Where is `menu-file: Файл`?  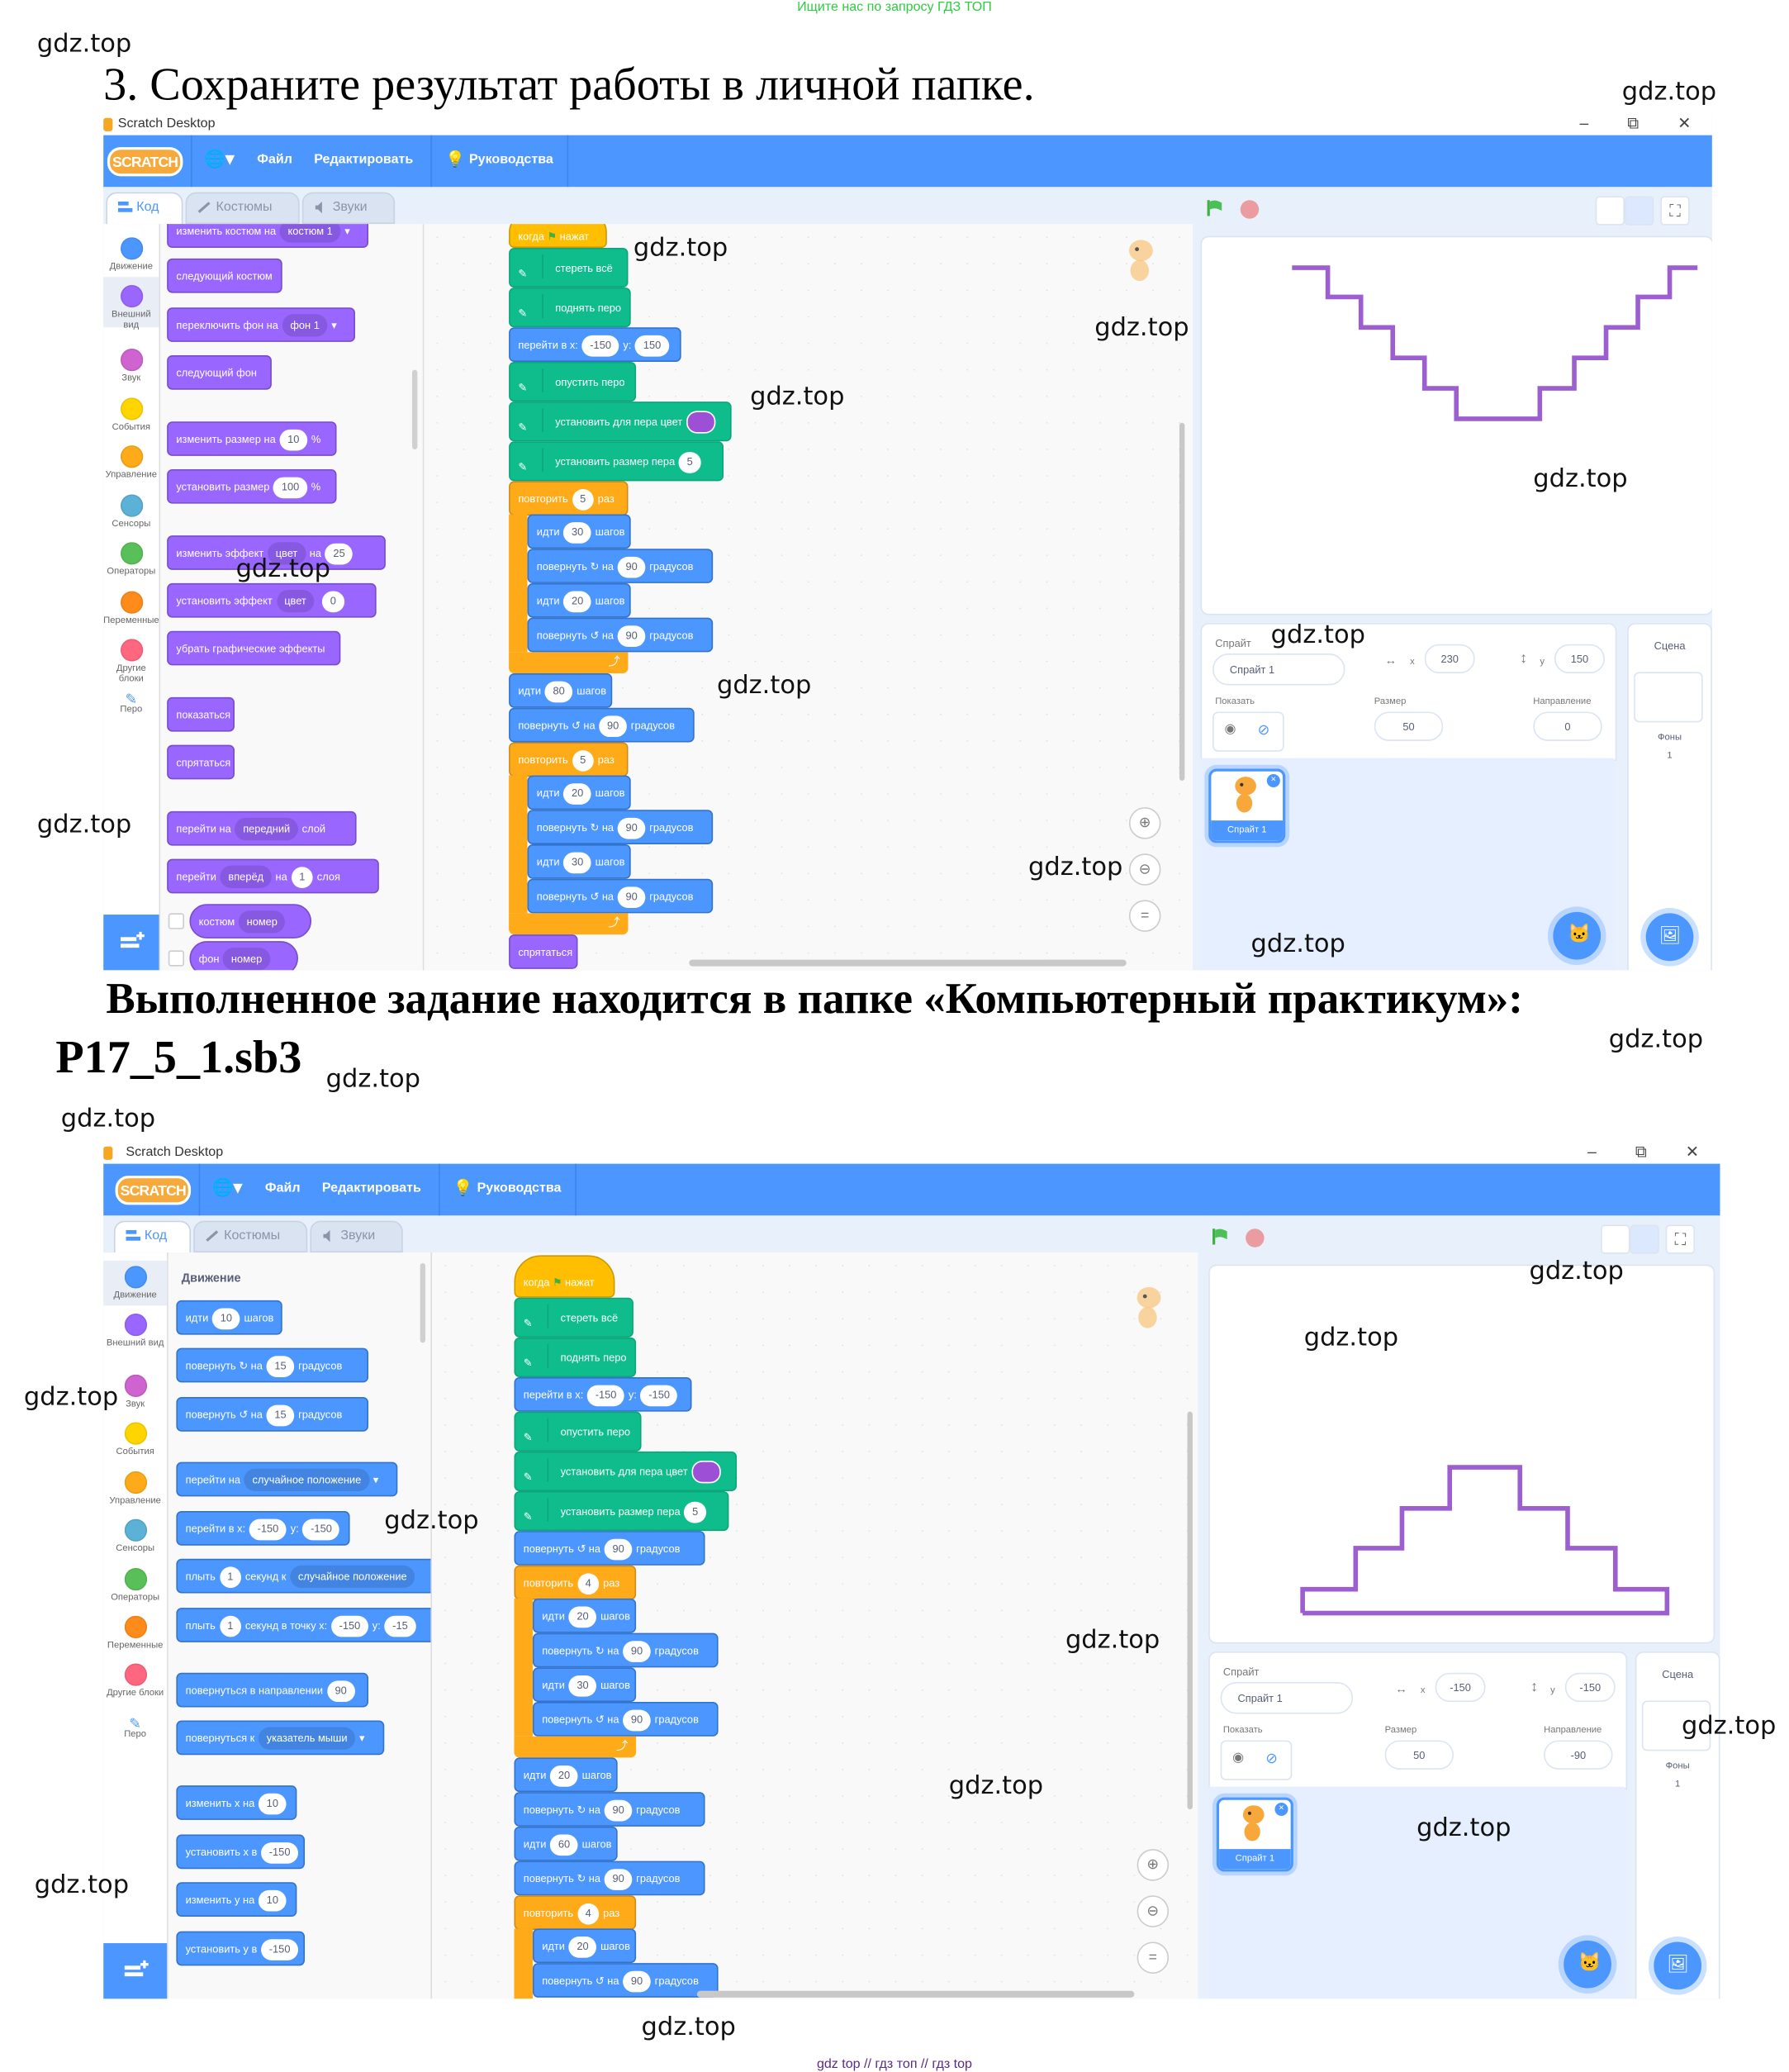 menu-file: Файл is located at coordinates (282, 1188).